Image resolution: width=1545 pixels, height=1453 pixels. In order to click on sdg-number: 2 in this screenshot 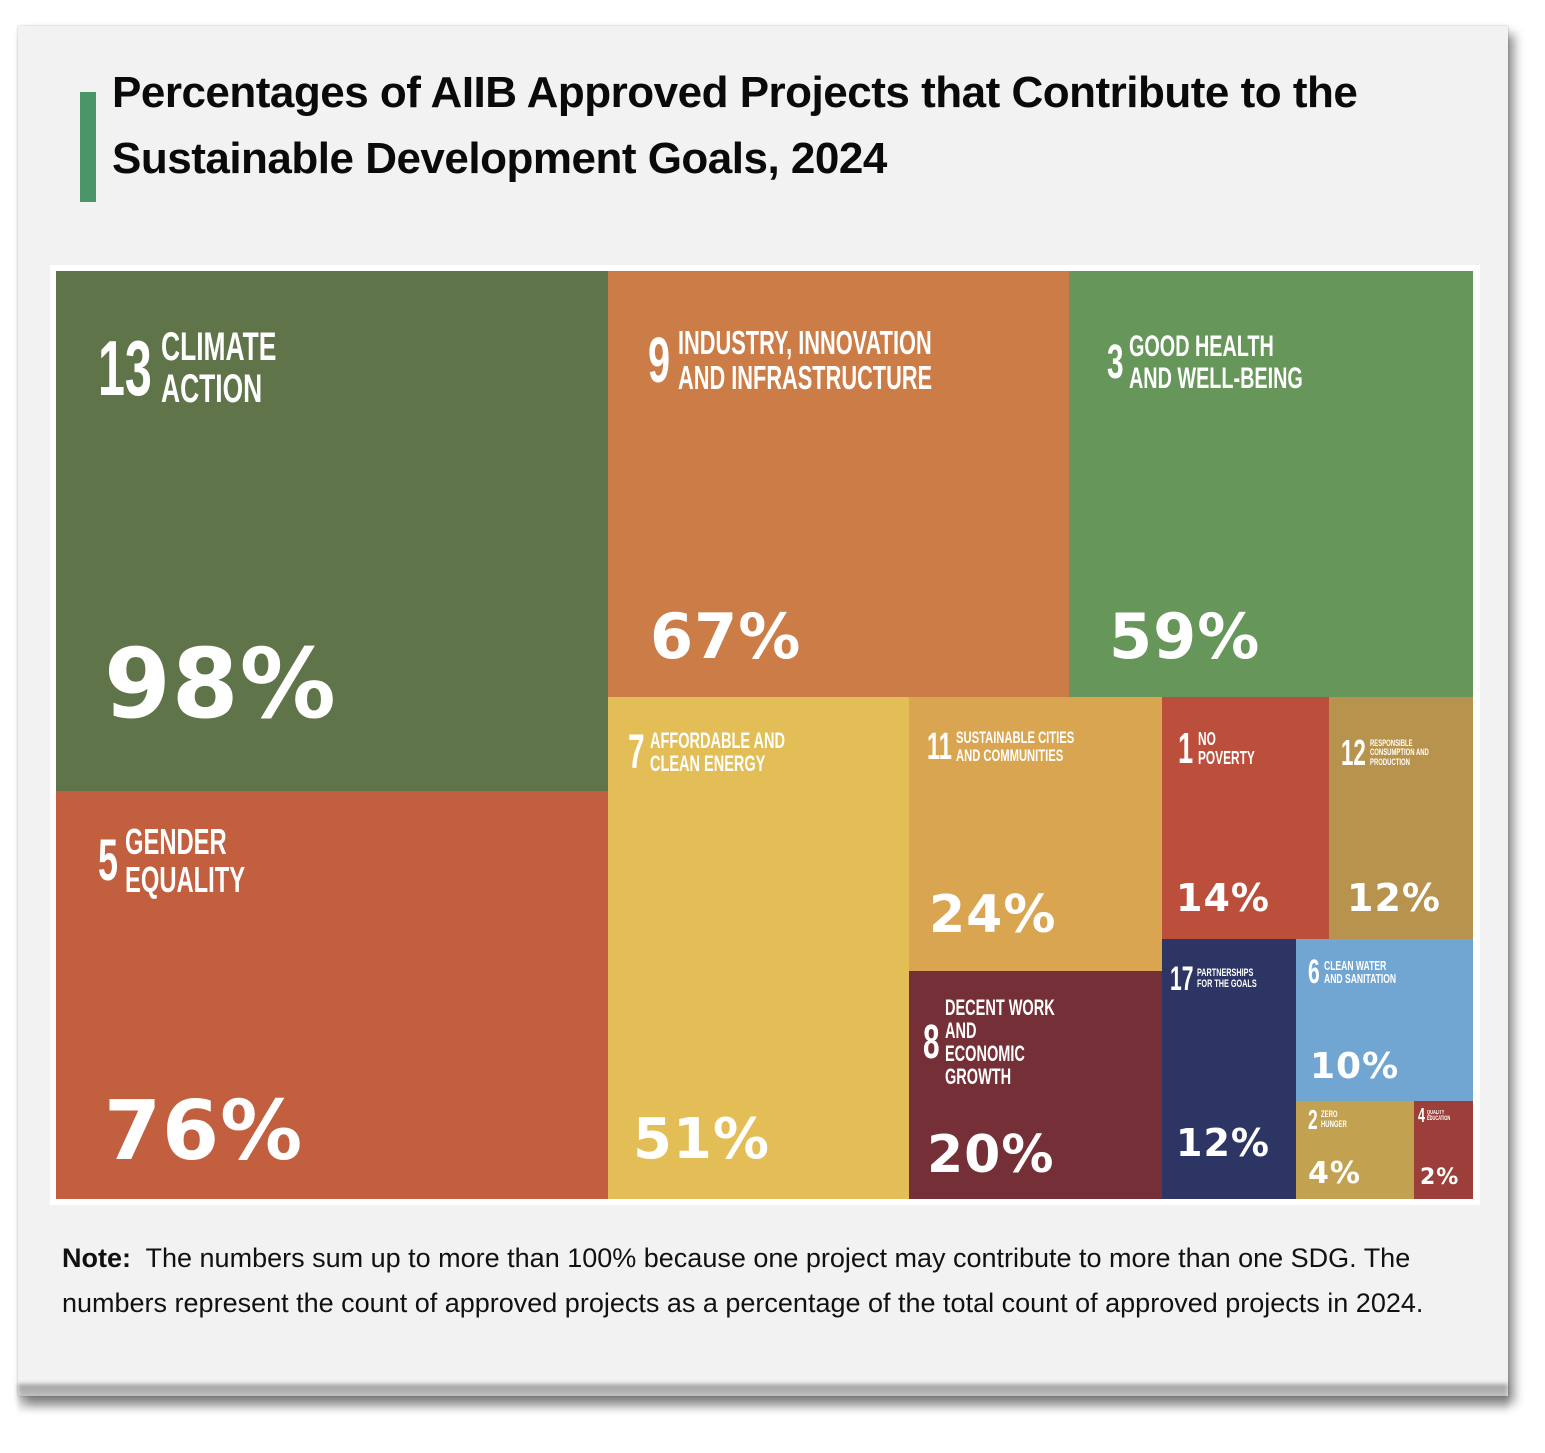, I will do `click(1313, 1119)`.